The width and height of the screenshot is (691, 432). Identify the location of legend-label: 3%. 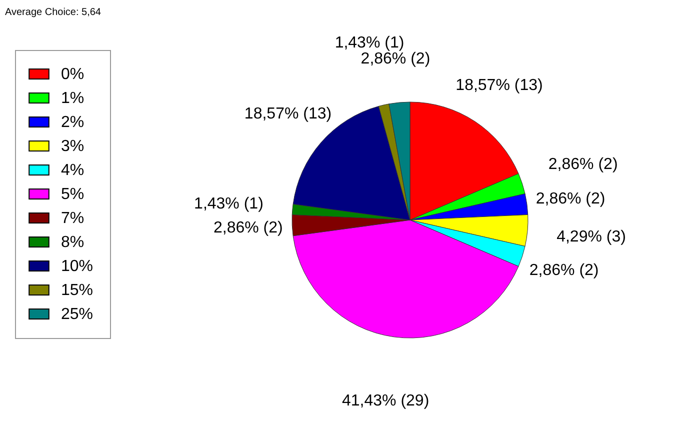
(72, 146).